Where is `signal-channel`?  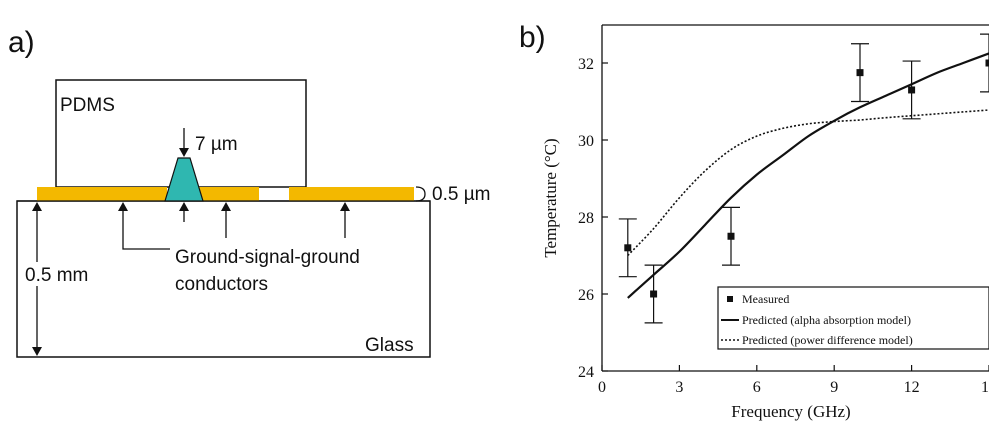 signal-channel is located at coordinates (184, 179).